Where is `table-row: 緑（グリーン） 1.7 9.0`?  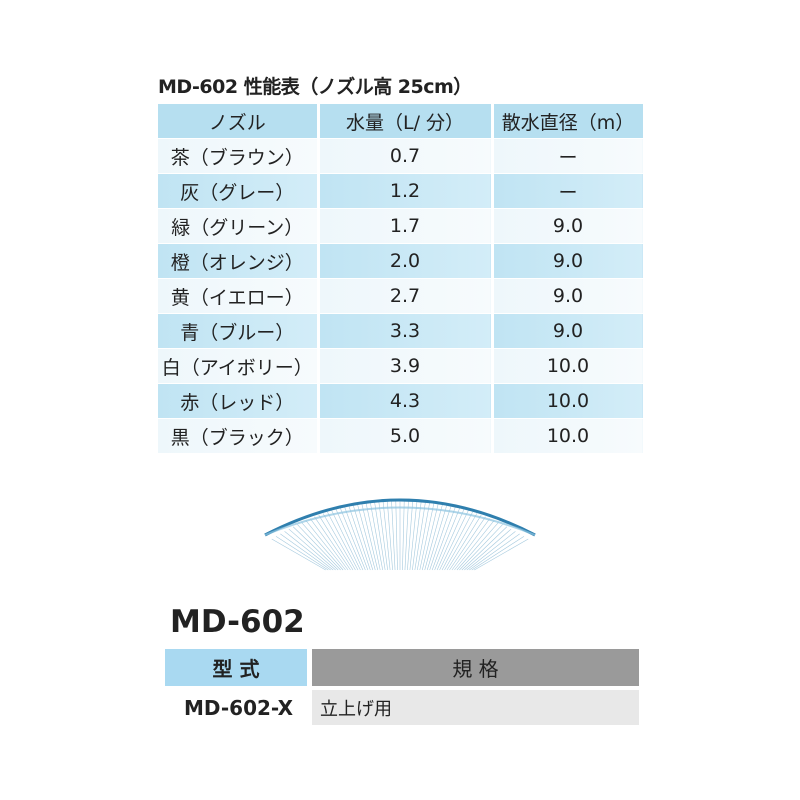 table-row: 緑（グリーン） 1.7 9.0 is located at coordinates (402, 226).